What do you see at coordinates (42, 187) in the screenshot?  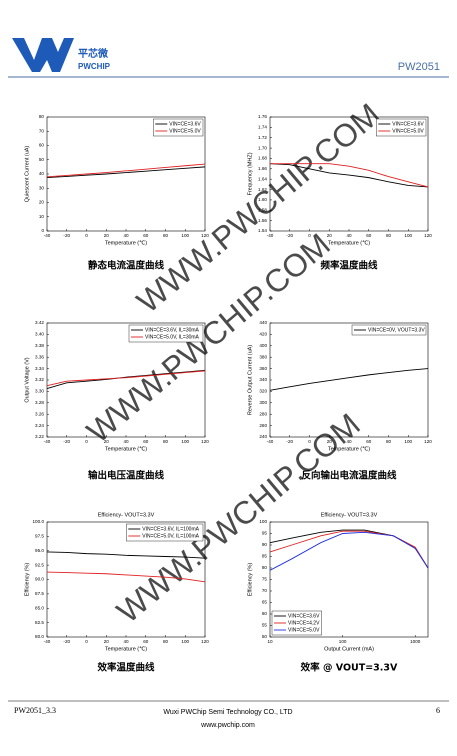 I see `y-tick-label: 30` at bounding box center [42, 187].